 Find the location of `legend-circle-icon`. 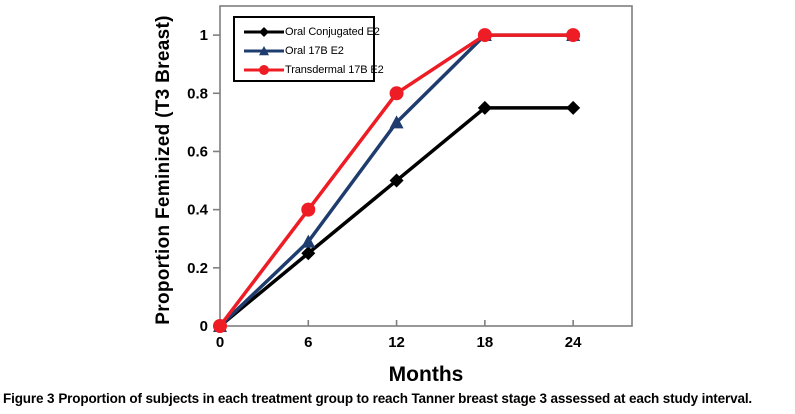

legend-circle-icon is located at coordinates (264, 70).